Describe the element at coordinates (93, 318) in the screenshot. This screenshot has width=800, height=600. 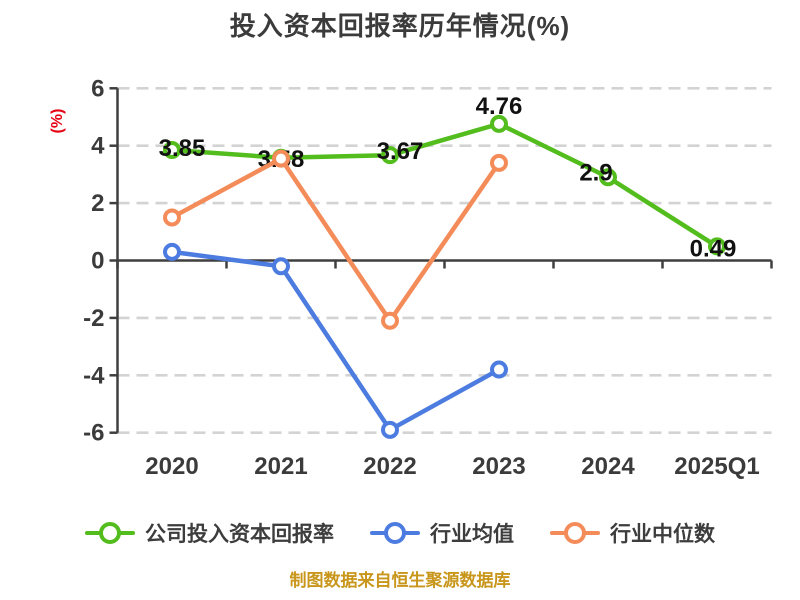
I see `y-tick-label: -2` at that location.